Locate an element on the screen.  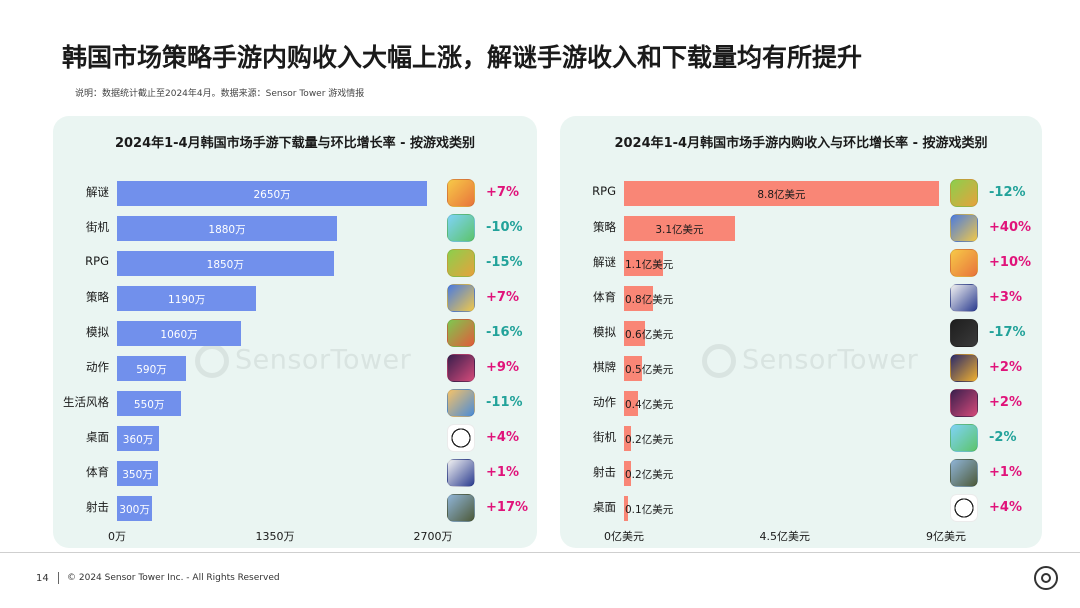
bar-value-label: 1880万 is located at coordinates (227, 230).